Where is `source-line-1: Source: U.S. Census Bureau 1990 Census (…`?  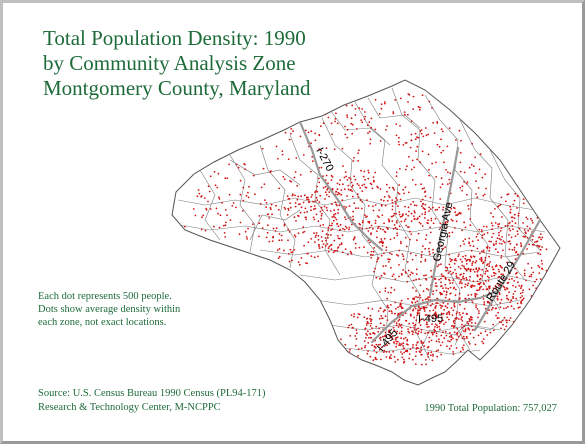 source-line-1: Source: U.S. Census Bureau 1990 Census (… is located at coordinates (152, 393).